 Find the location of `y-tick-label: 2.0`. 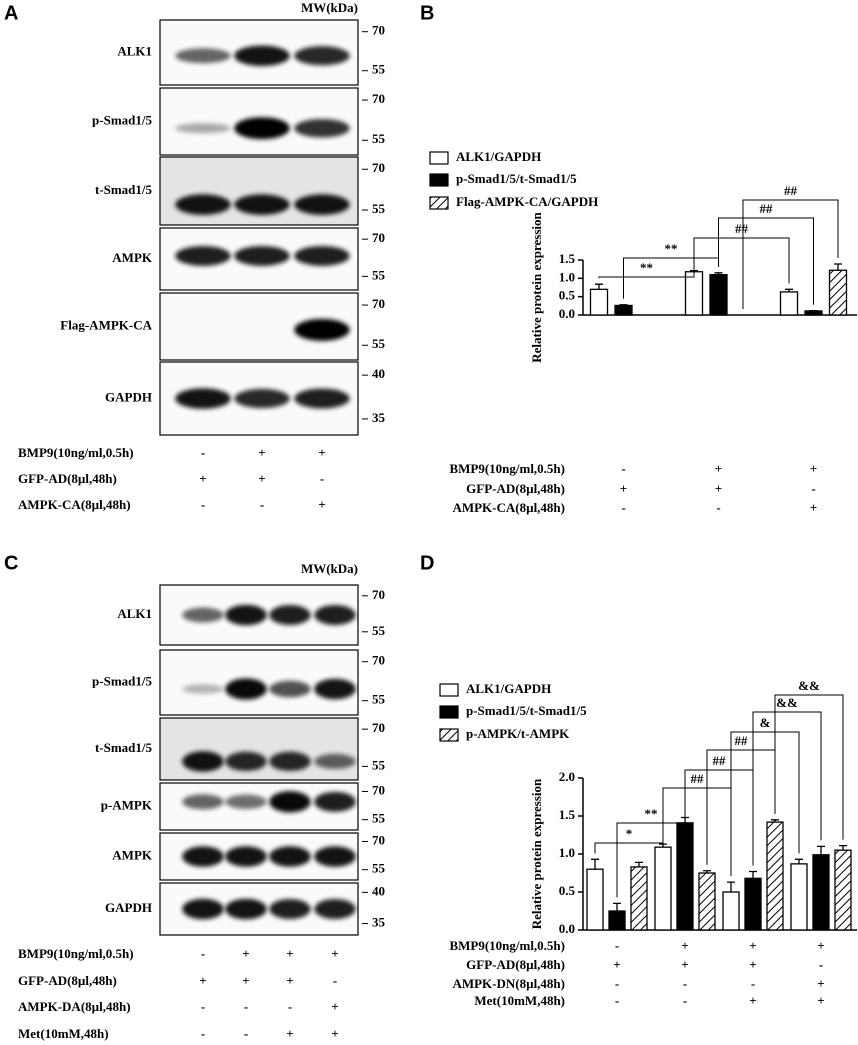

y-tick-label: 2.0 is located at coordinates (567, 776).